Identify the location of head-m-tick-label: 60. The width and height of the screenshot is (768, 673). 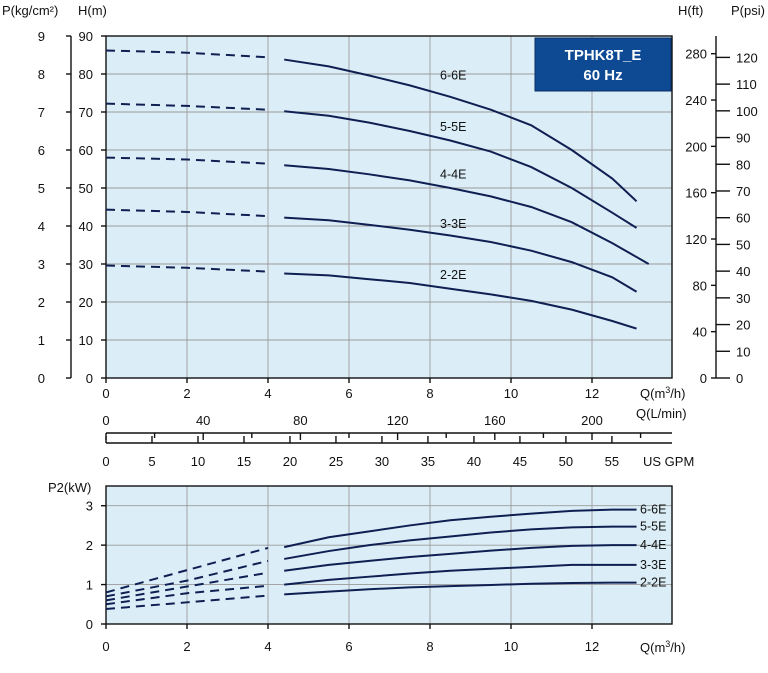
(86, 150).